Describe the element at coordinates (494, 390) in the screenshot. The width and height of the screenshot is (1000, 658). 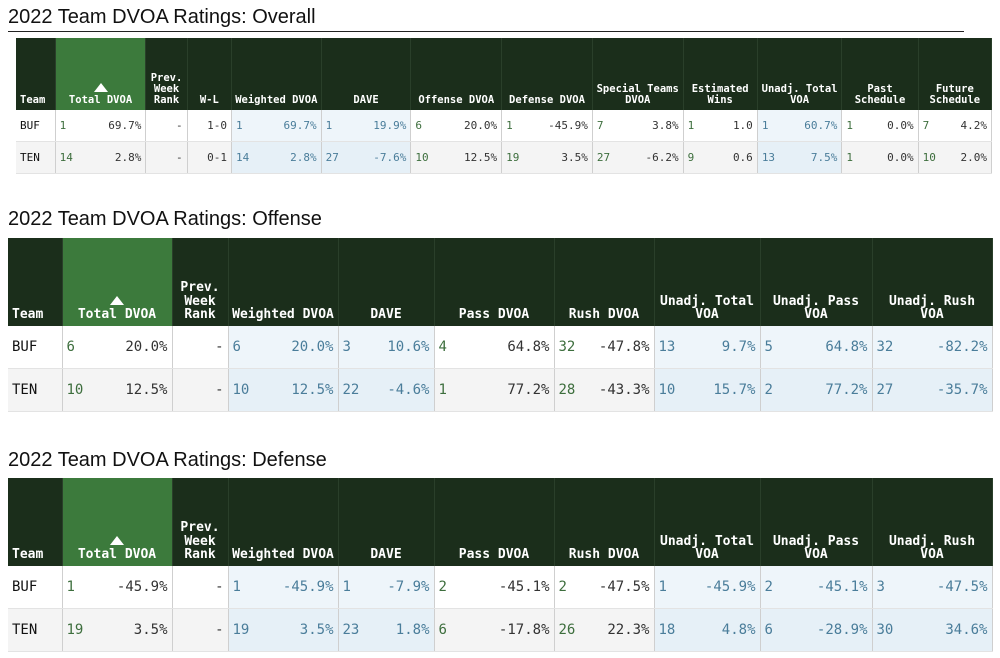
I see `pass-dvoa-cell: 1 77.2%` at that location.